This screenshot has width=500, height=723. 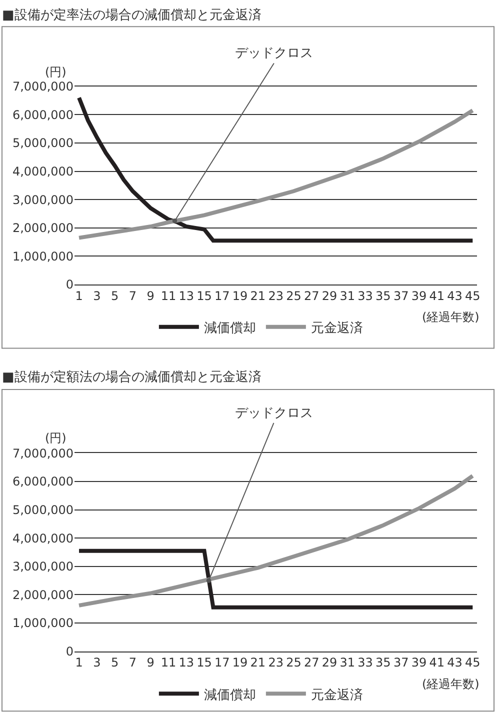 I want to click on chart-title: ■設備が定額法の場合の減価償却と元金返済, so click(x=132, y=377).